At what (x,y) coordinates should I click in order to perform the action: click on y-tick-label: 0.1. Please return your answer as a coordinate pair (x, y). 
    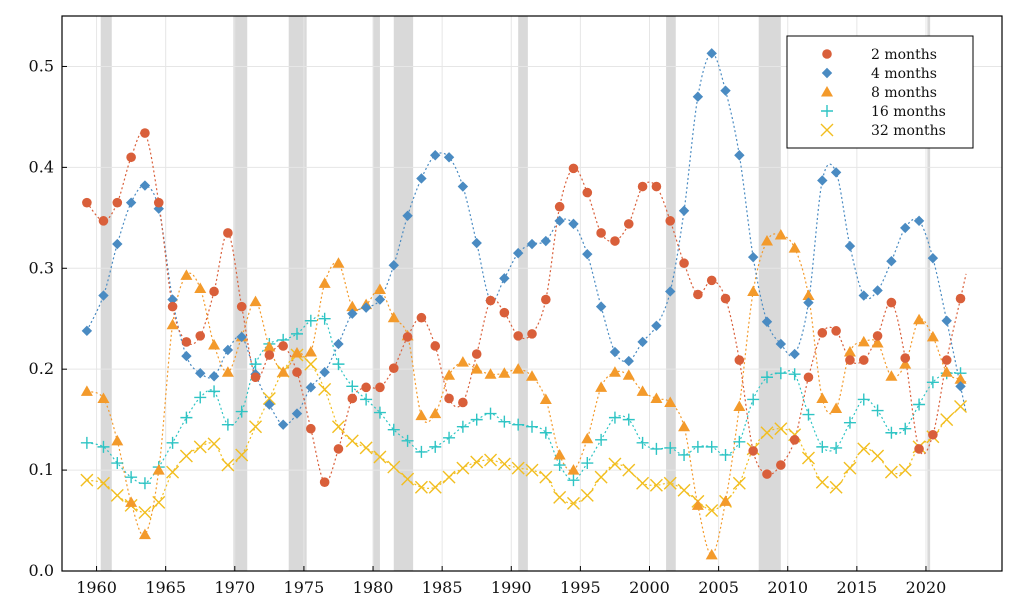
    Looking at the image, I should click on (41, 469).